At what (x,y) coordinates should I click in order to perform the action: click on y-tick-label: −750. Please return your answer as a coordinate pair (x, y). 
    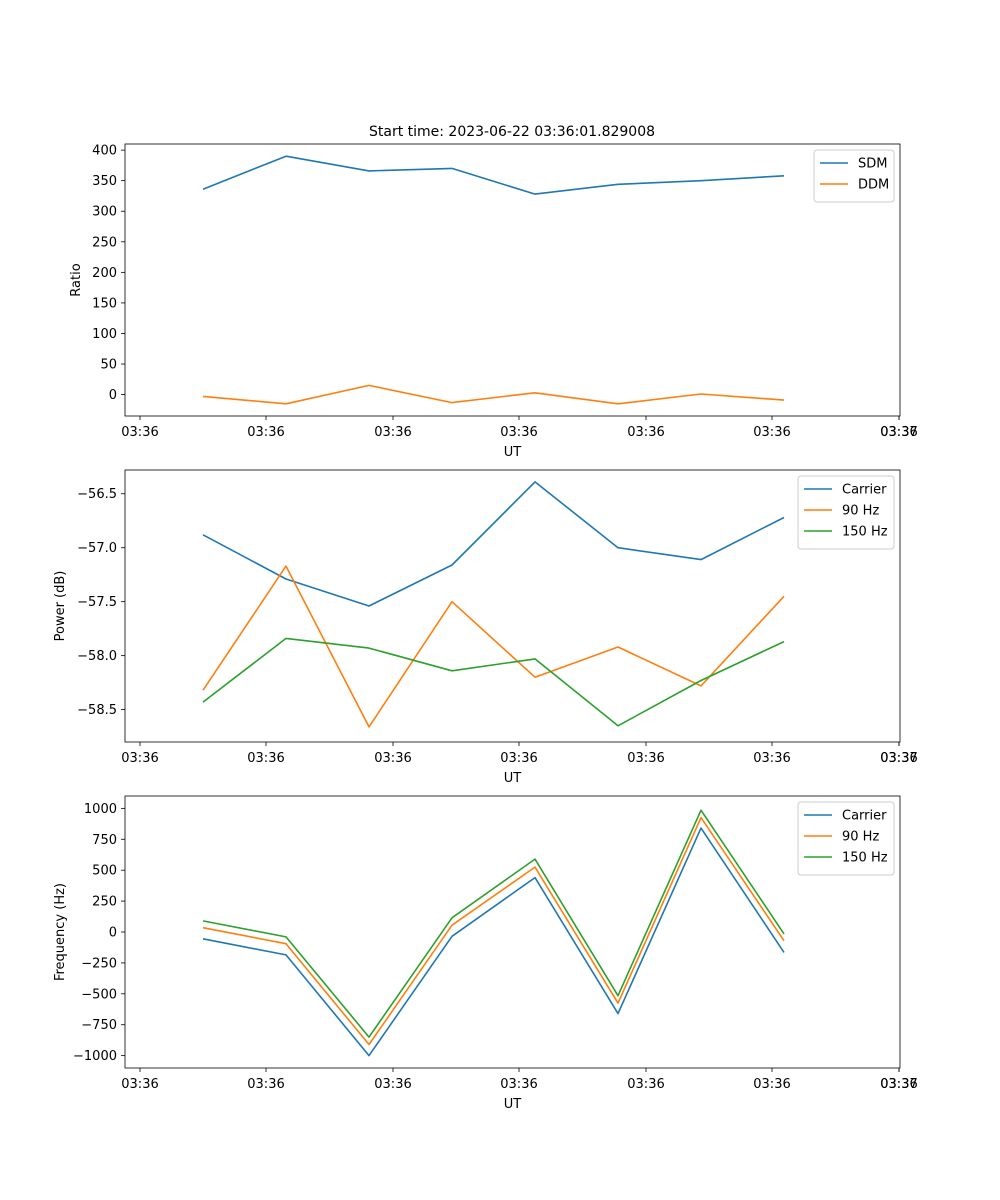
    Looking at the image, I should click on (99, 1025).